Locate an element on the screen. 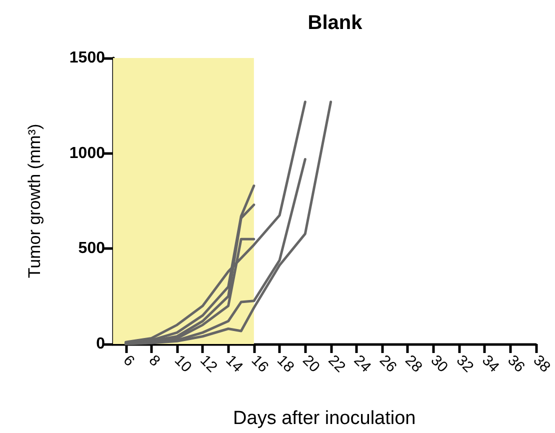  x-tick-label: 16 is located at coordinates (260, 364).